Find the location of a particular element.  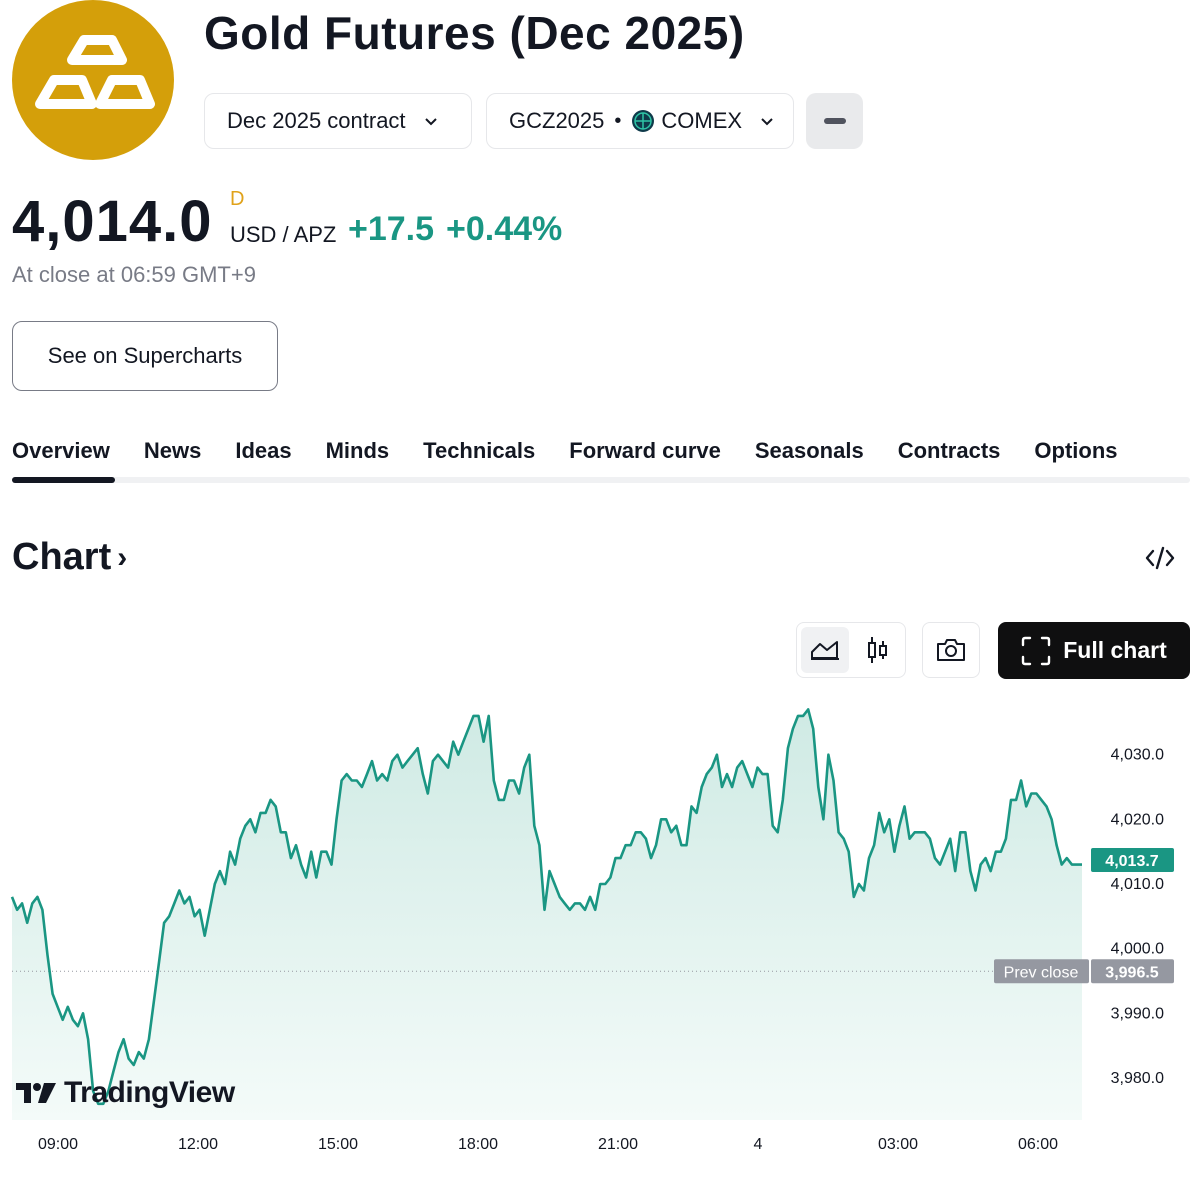

chevron-right-icon: › is located at coordinates (122, 557).